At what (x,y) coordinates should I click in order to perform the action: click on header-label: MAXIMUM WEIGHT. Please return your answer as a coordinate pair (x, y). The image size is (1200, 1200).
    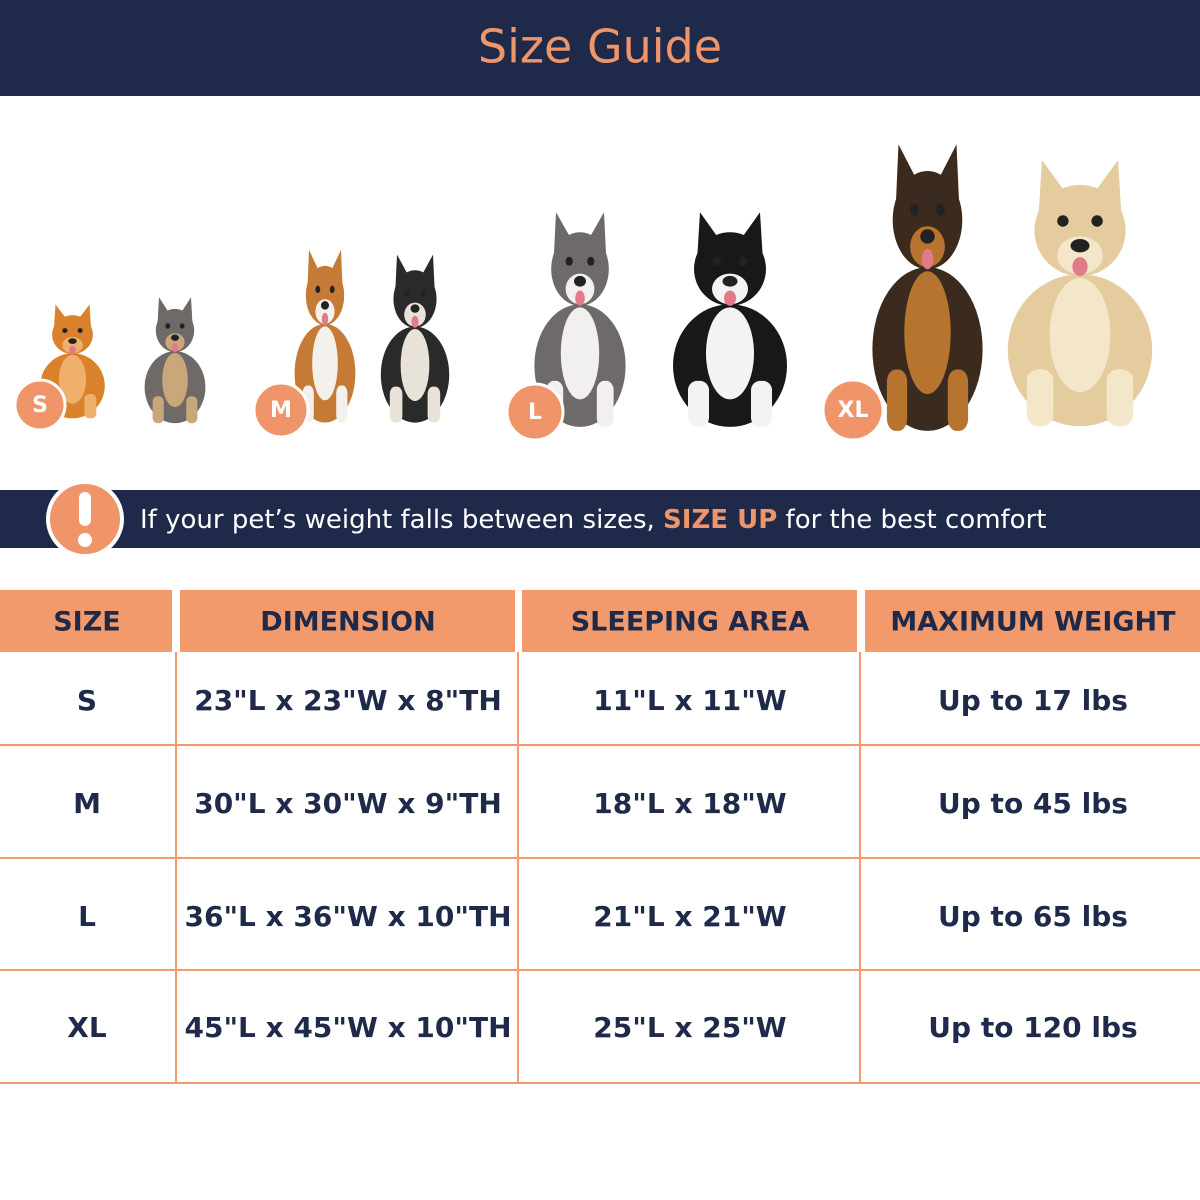
    Looking at the image, I should click on (1033, 622).